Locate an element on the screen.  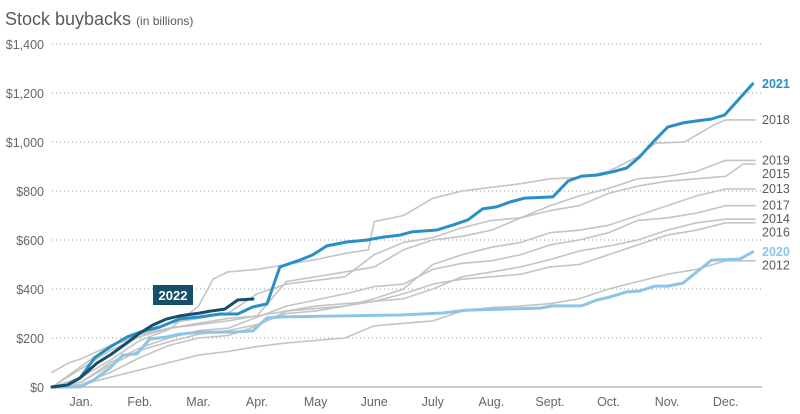
y-tick-label: $200 is located at coordinates (30, 339).